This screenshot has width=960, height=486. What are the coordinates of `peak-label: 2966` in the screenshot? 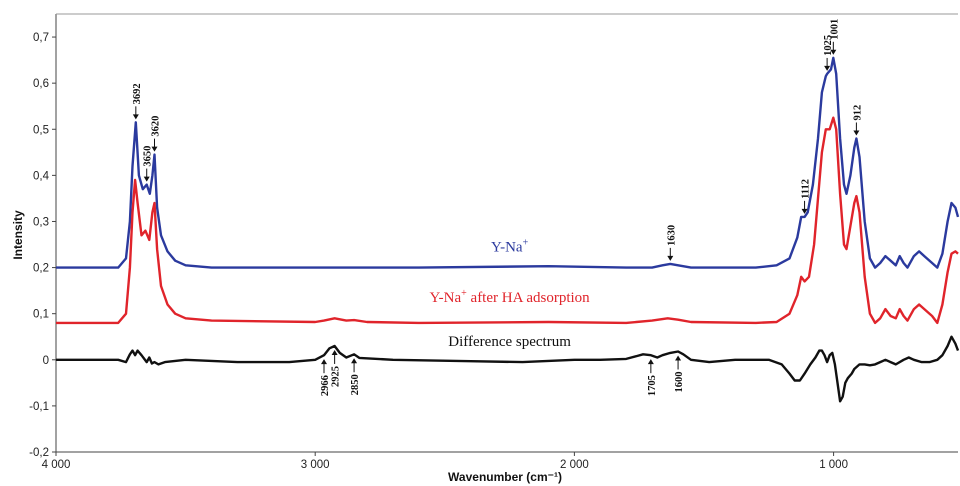 It's located at (325, 385).